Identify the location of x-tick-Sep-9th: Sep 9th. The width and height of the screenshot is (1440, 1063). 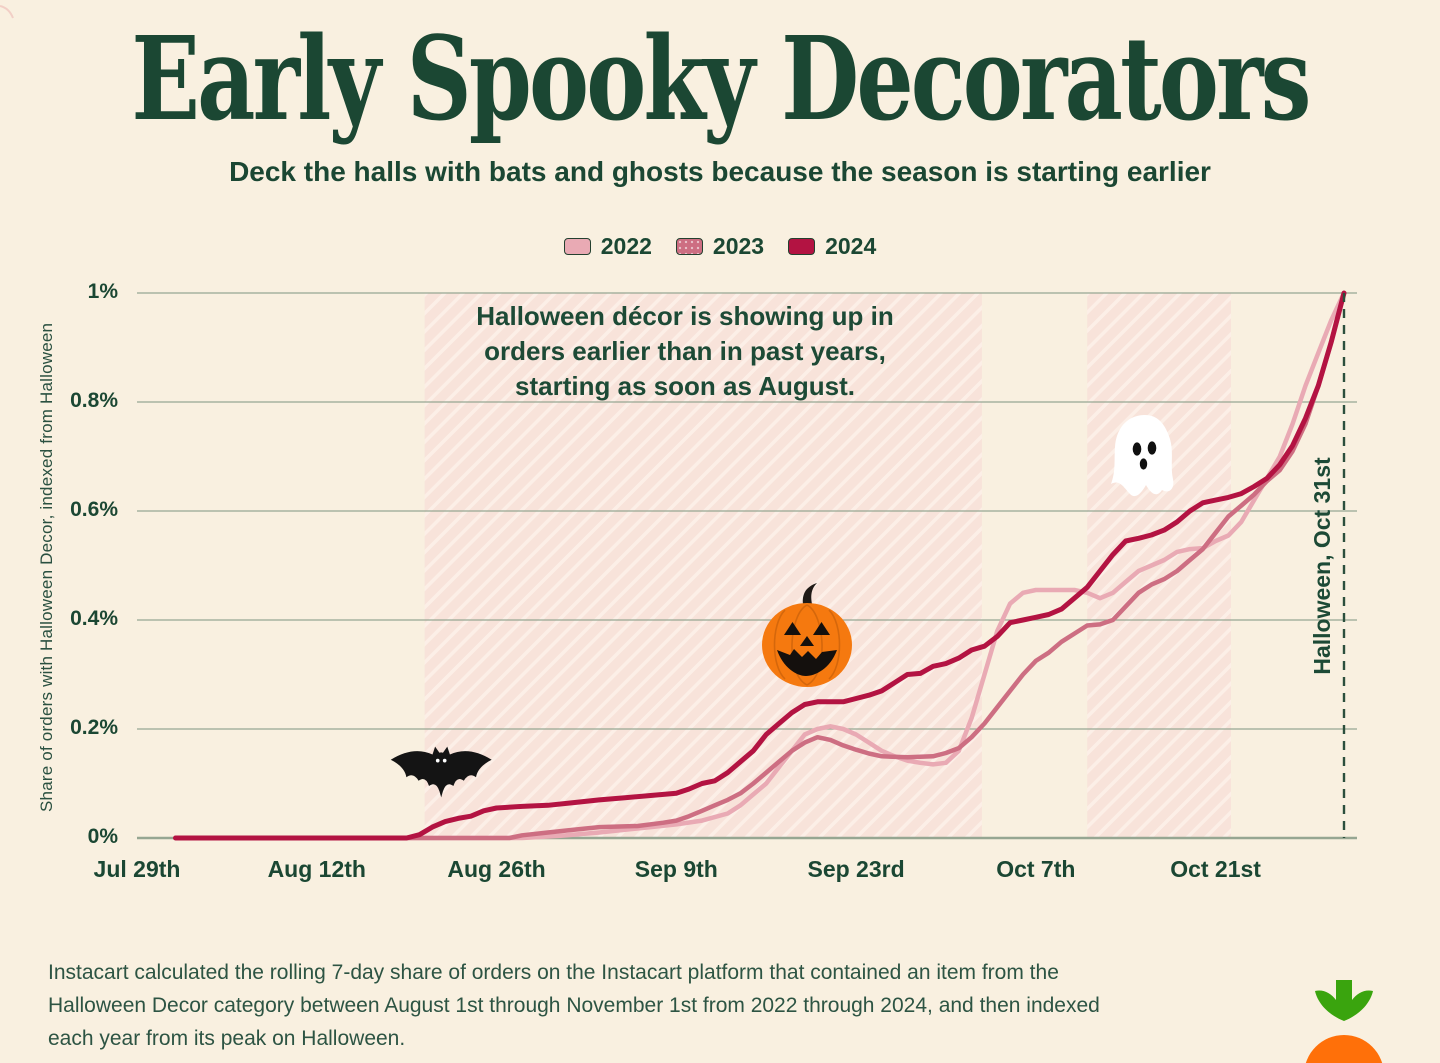
(676, 869).